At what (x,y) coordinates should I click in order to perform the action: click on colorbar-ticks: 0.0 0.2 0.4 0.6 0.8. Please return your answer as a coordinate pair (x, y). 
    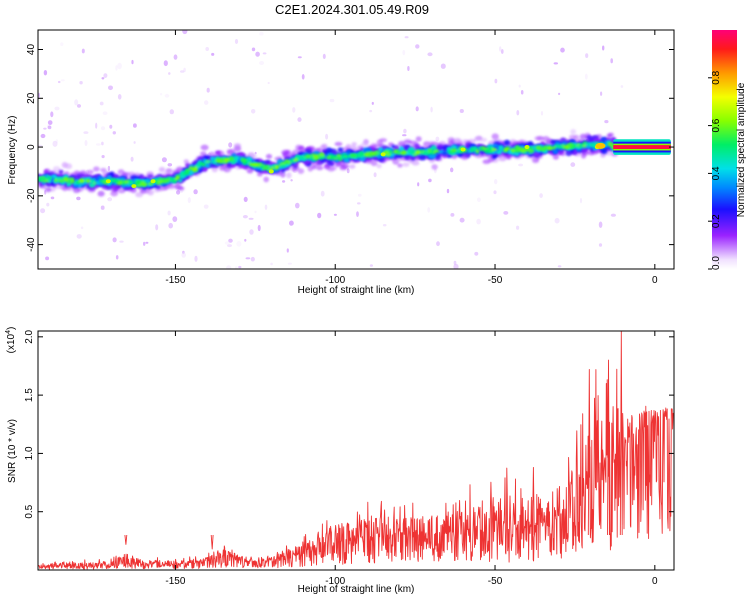
    Looking at the image, I should click on (715, 170).